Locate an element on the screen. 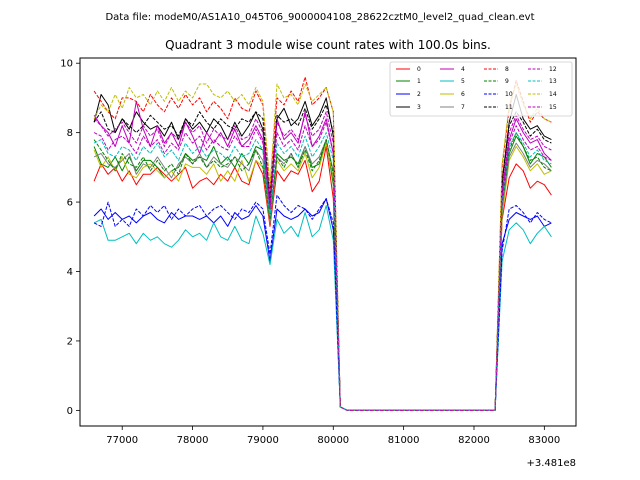 The height and width of the screenshot is (480, 640). legend-box is located at coordinates (481, 89).